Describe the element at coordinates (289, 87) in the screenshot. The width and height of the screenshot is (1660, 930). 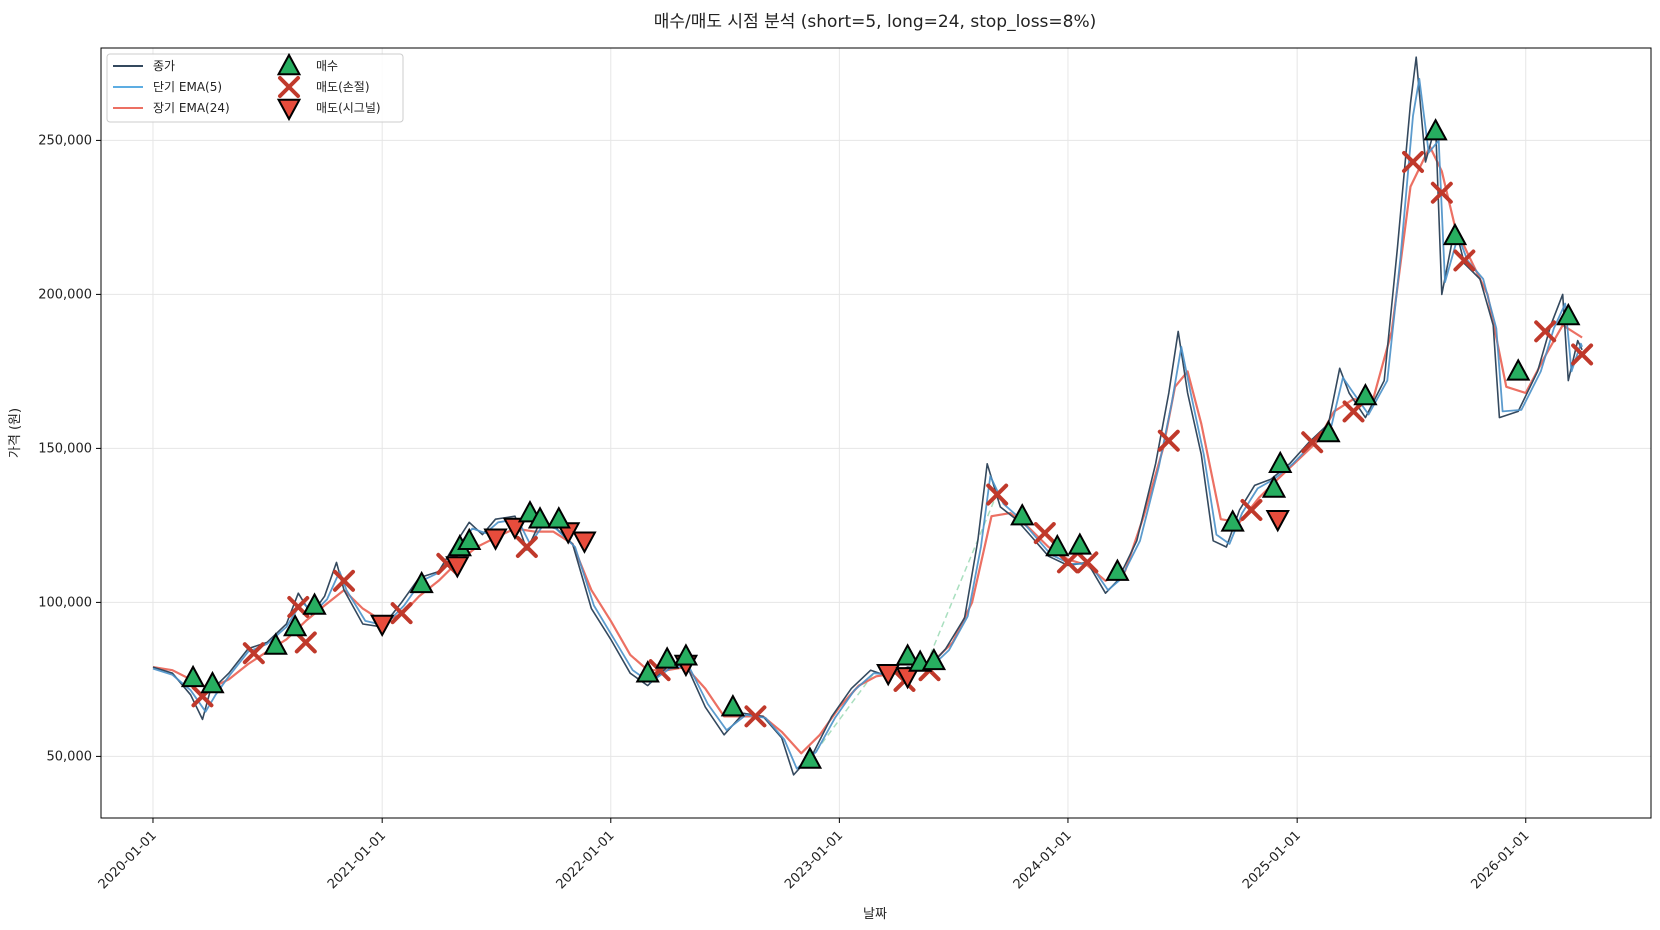
I see `legend-stop-loss-swatch` at that location.